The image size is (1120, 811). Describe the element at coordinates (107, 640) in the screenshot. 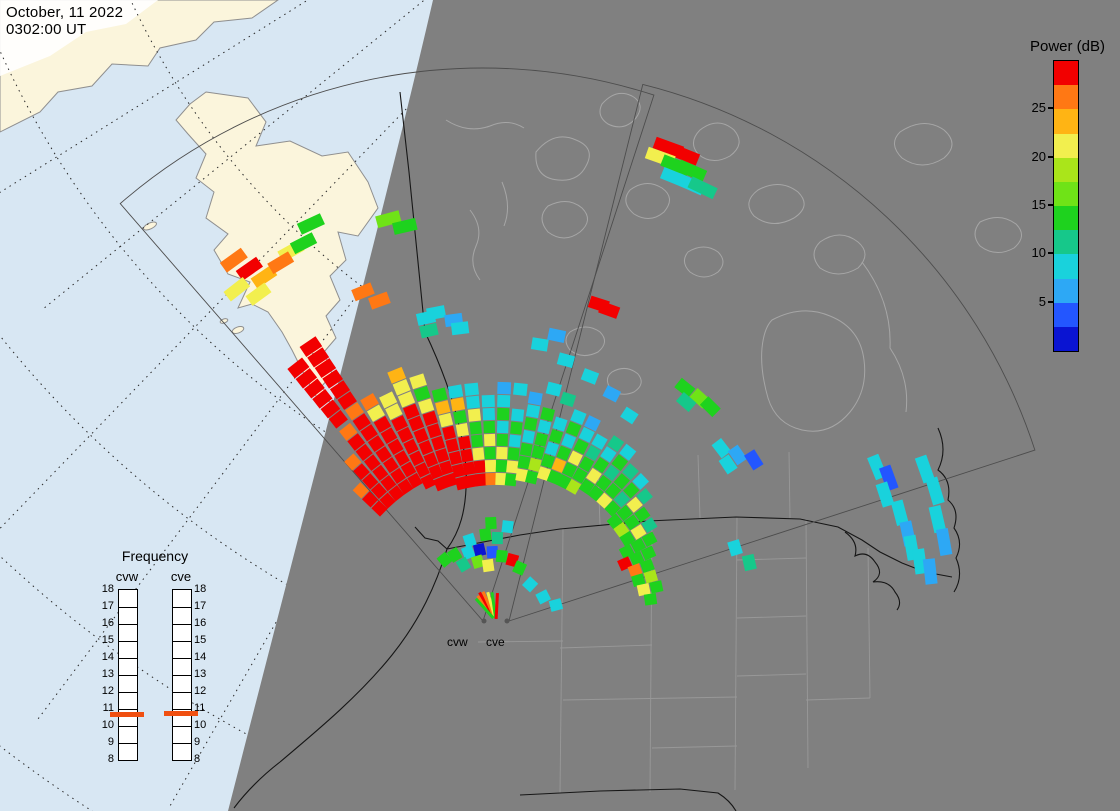

I see `freq-tick-label: 15` at that location.